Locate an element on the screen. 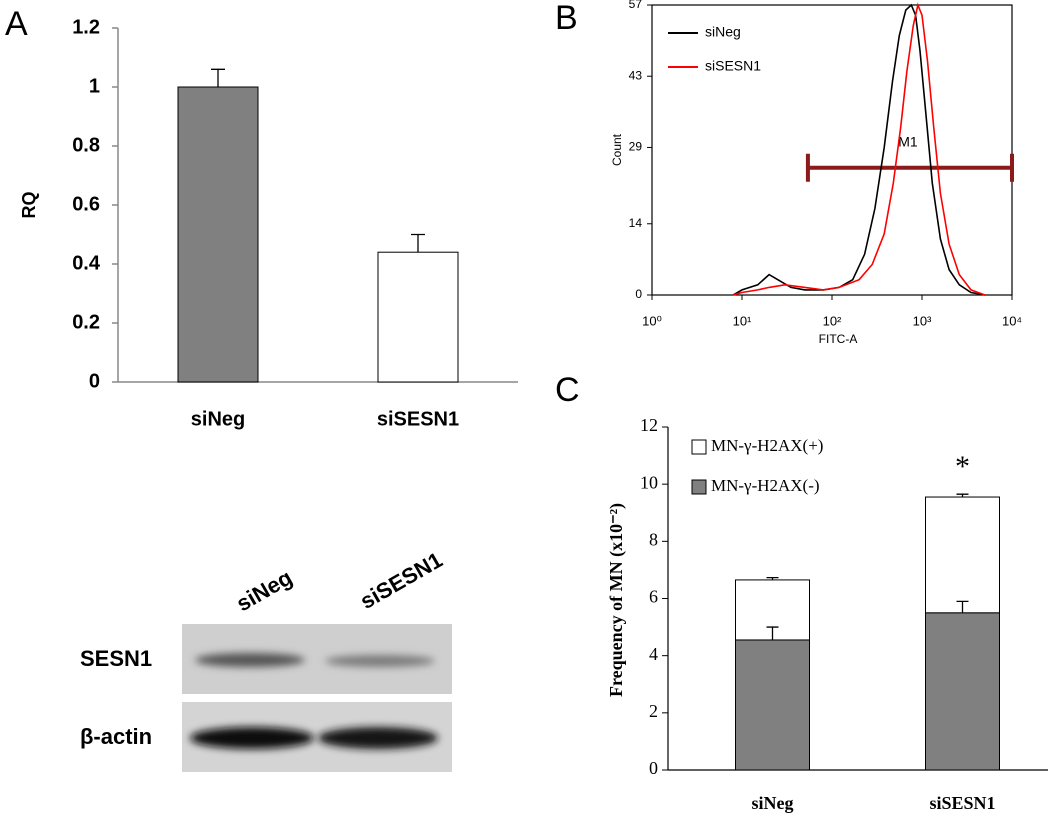 The image size is (1050, 819). x-tick-label: 10⁴ is located at coordinates (1012, 320).